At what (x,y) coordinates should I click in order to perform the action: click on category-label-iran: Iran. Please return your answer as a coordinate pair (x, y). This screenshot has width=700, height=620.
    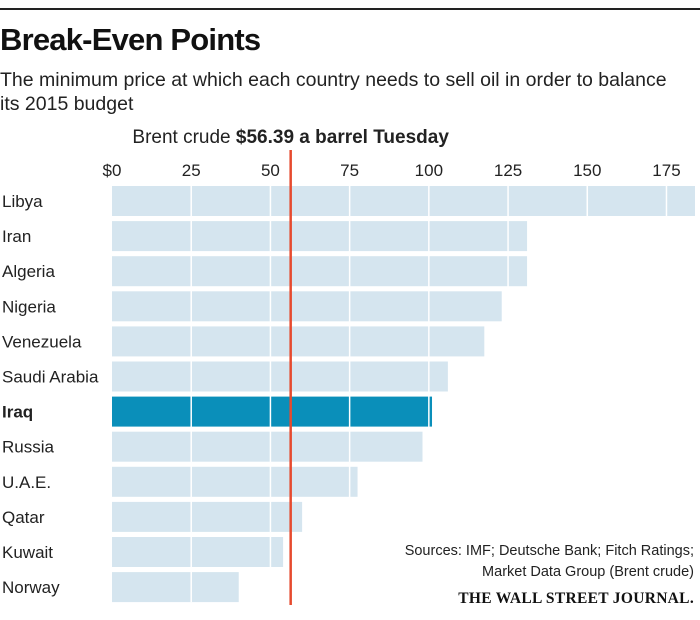
    Looking at the image, I should click on (16, 236).